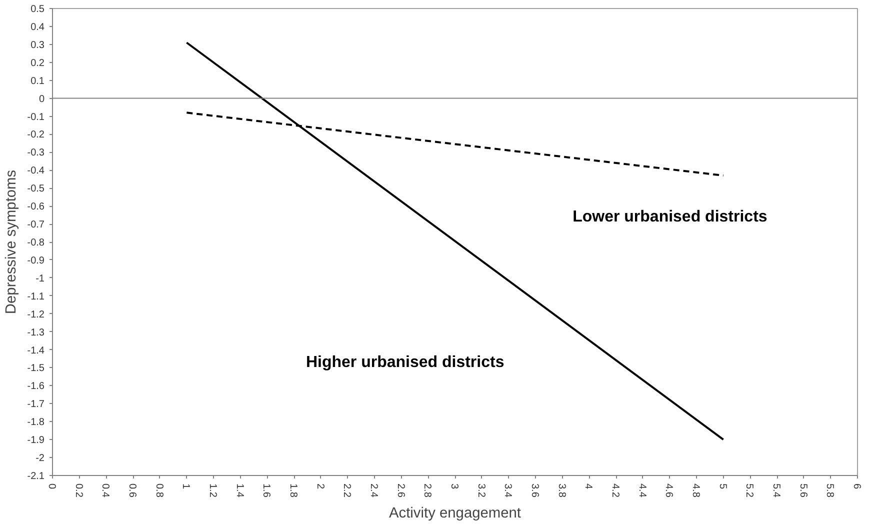 The width and height of the screenshot is (877, 524). Describe the element at coordinates (480, 491) in the screenshot. I see `x-tick-label: 3.2` at that location.